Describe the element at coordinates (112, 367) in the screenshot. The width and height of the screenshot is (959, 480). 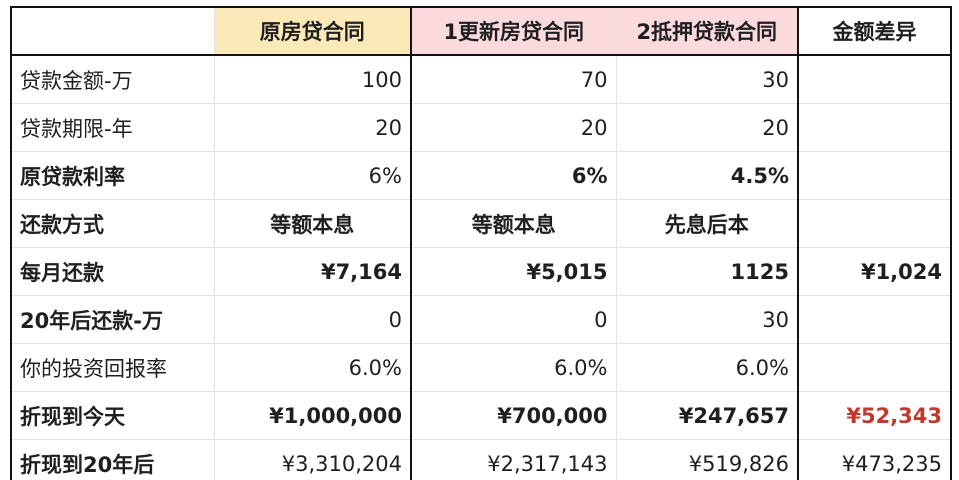
I see `row-label-investment-return: 你的投资回报率` at that location.